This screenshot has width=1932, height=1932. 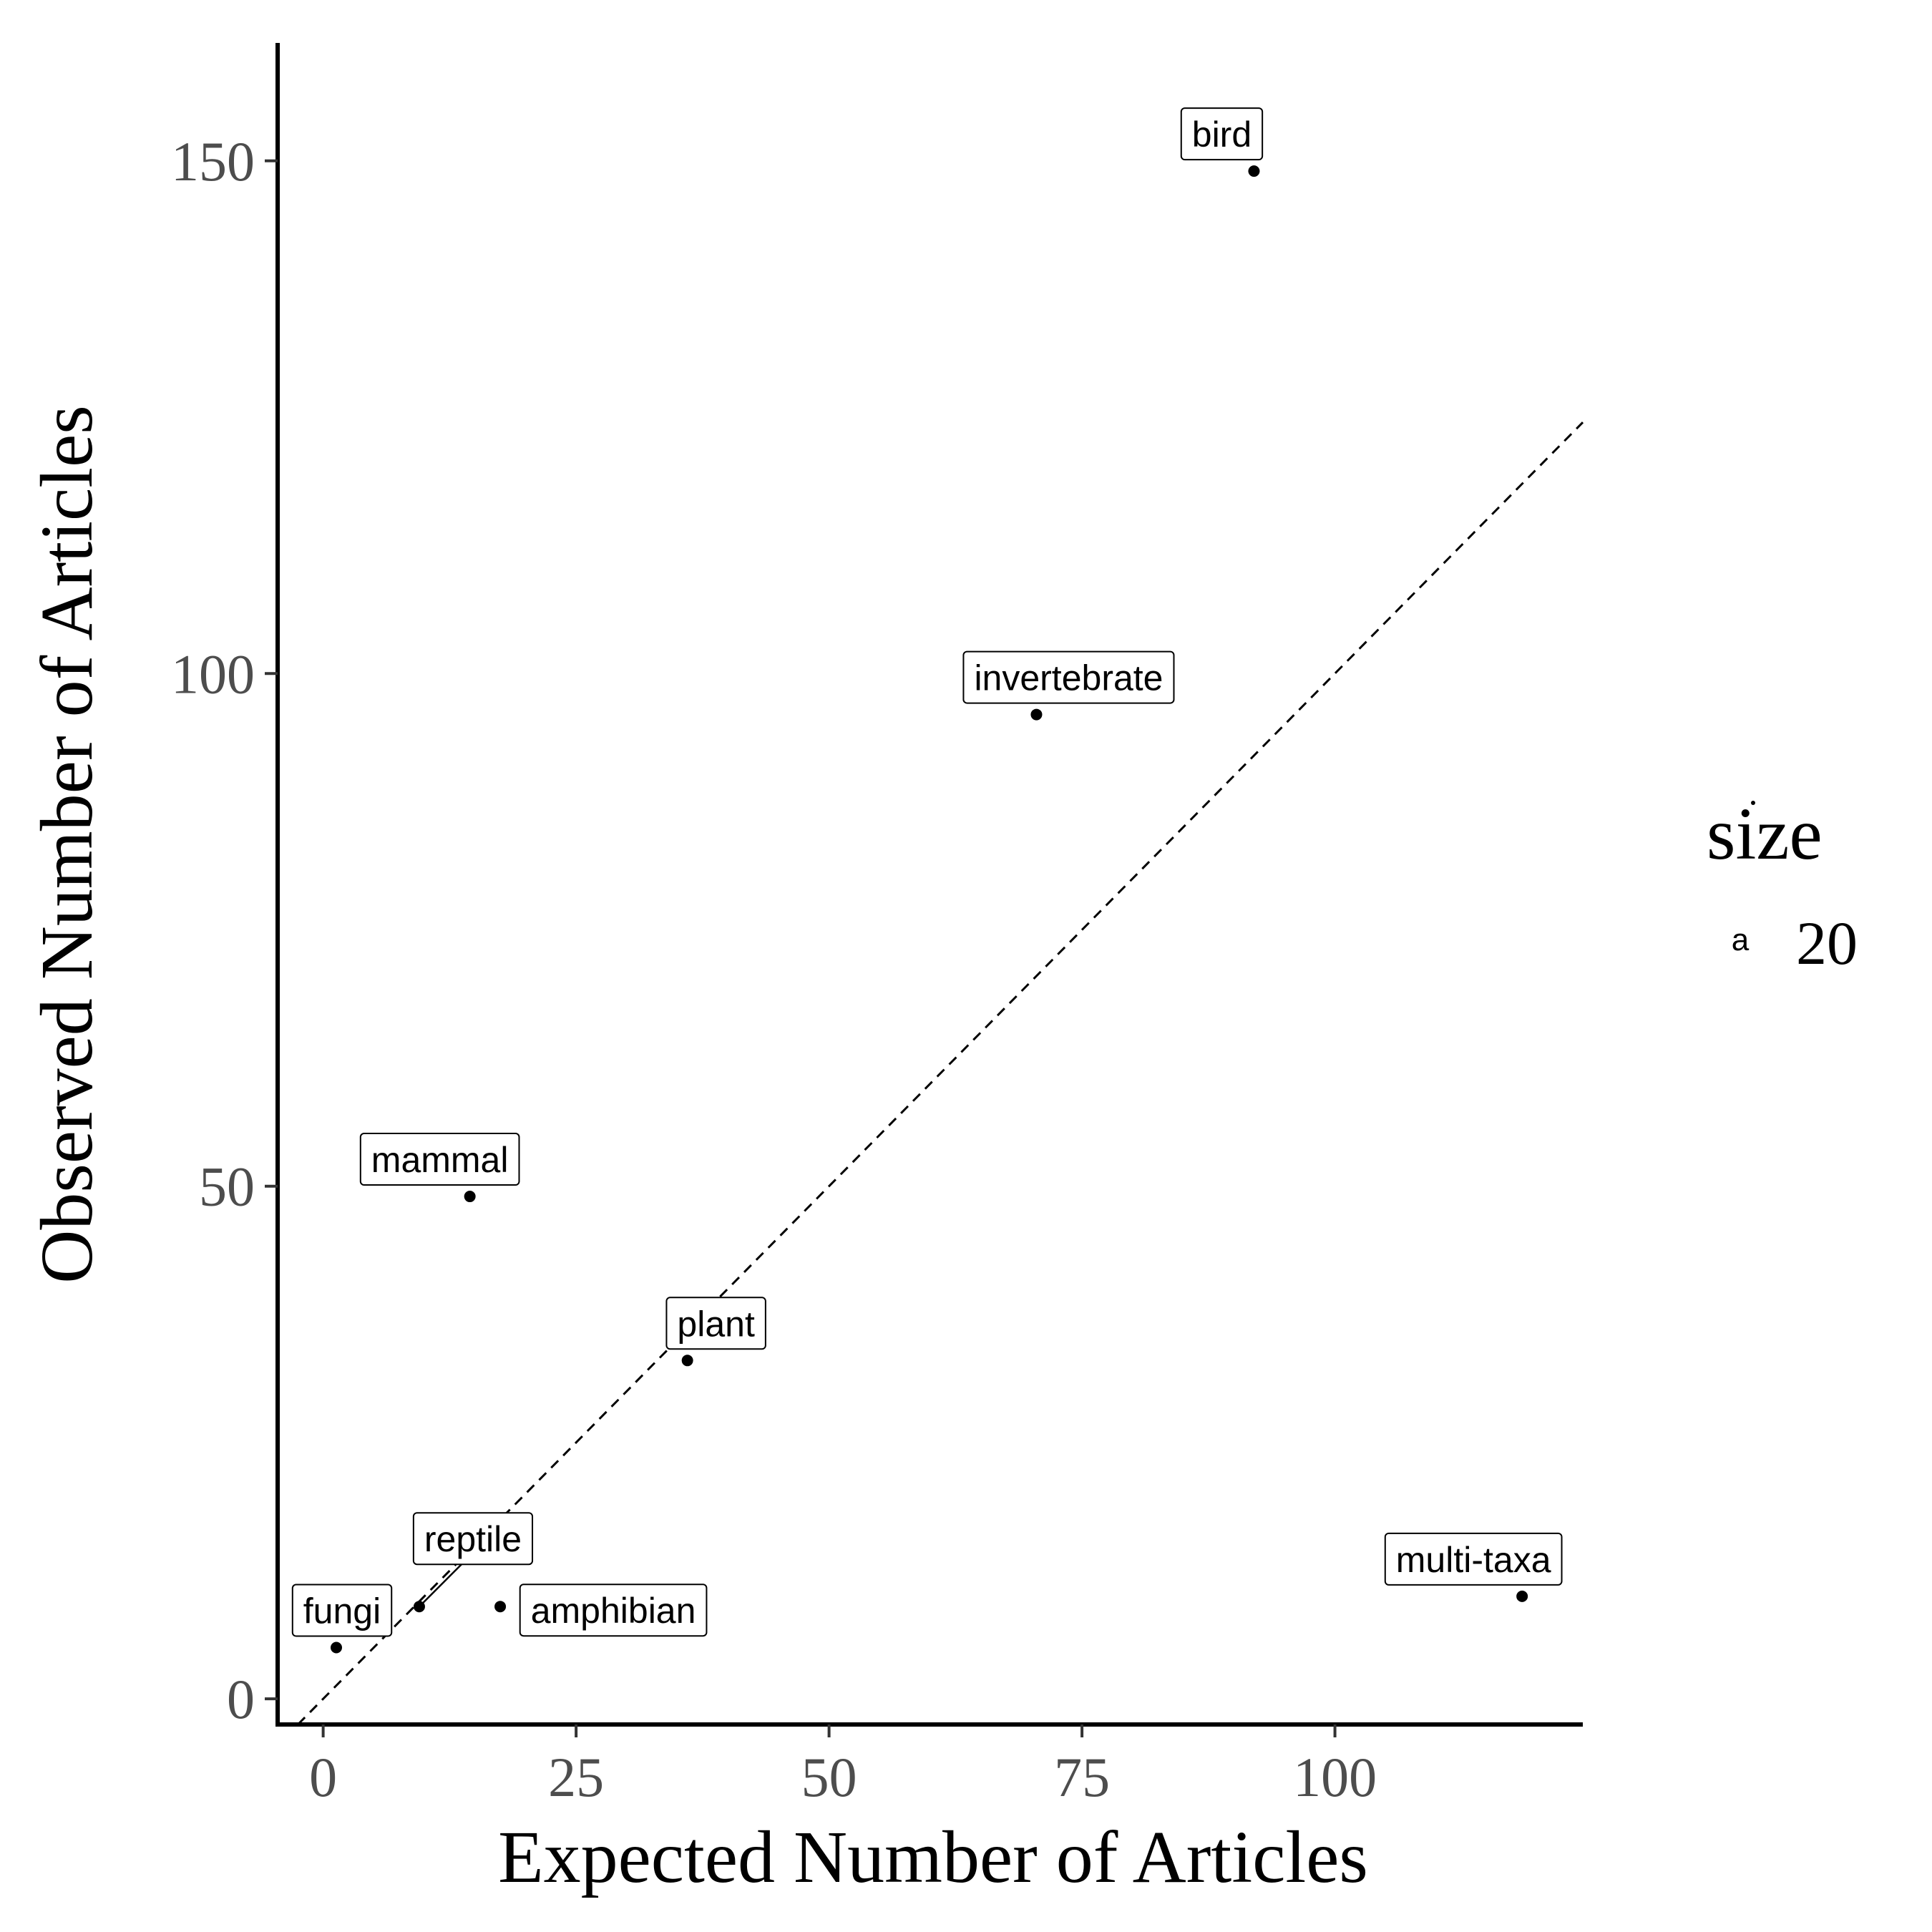 I want to click on label-text: mammal, so click(x=440, y=1160).